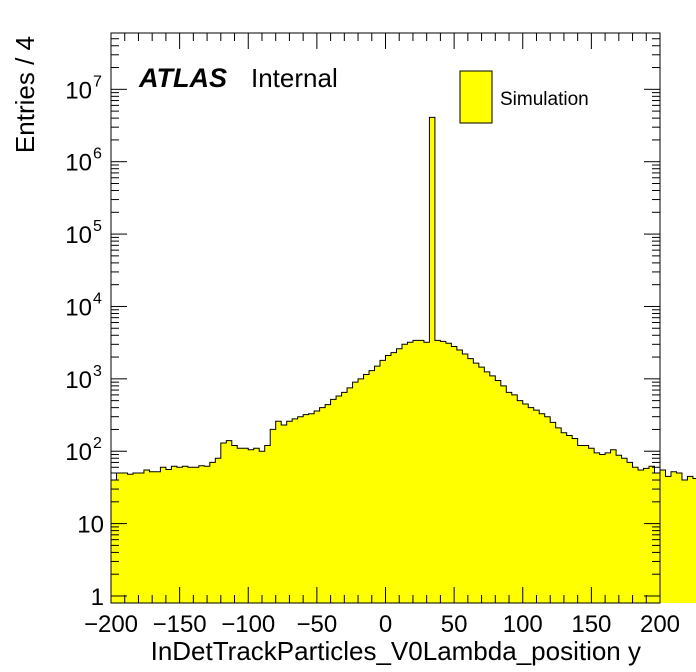 The width and height of the screenshot is (696, 672). I want to click on y-tick-label-exponent: 7, so click(97, 81).